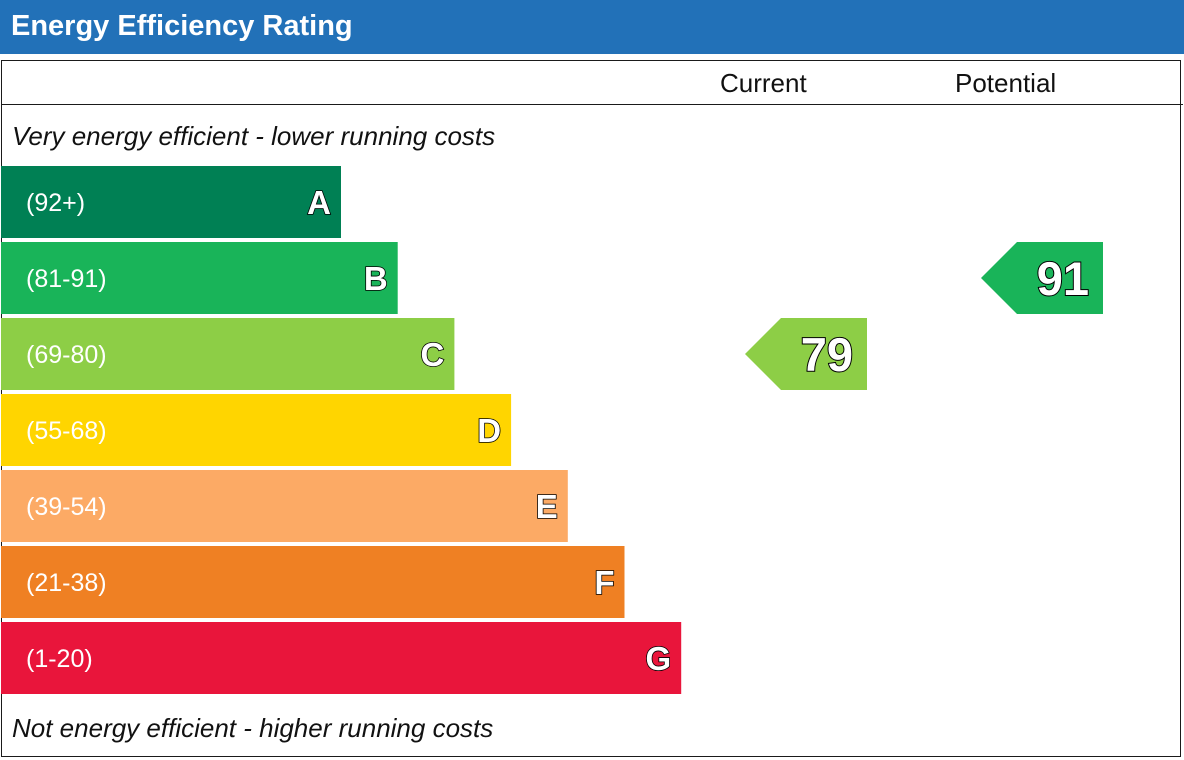  I want to click on band-bar-e, so click(284, 506).